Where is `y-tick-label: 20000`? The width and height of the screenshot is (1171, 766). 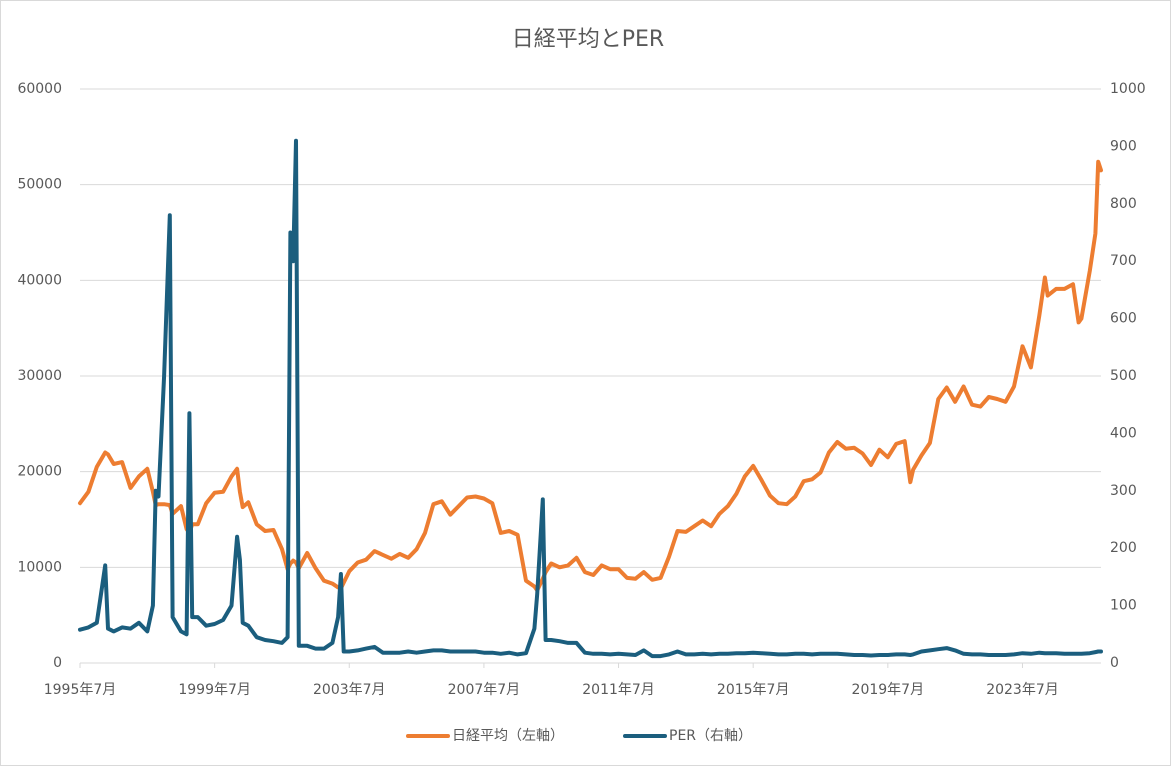 y-tick-label: 20000 is located at coordinates (39, 472).